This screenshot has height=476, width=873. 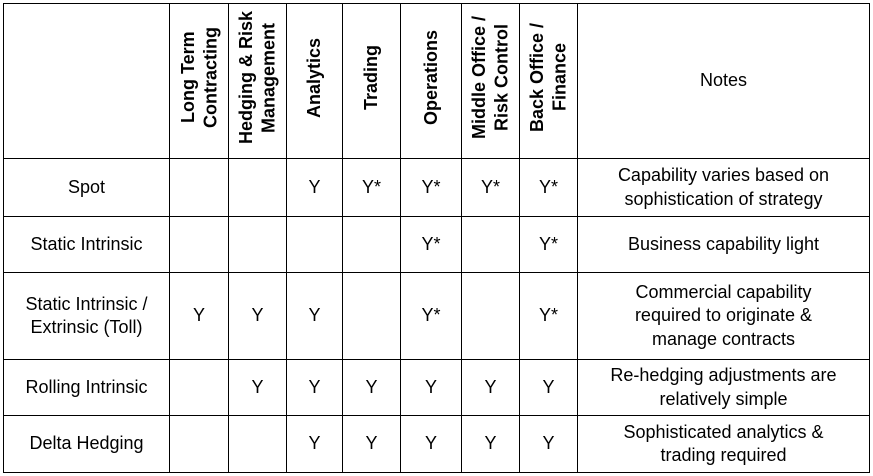 What do you see at coordinates (86, 81) in the screenshot?
I see `corner-cell` at bounding box center [86, 81].